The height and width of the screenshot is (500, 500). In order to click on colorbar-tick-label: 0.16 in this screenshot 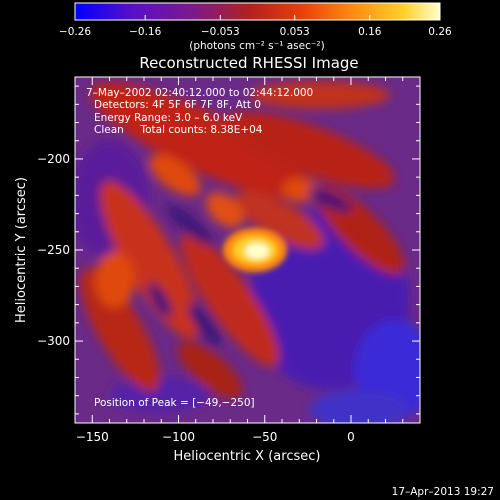, I will do `click(370, 32)`.